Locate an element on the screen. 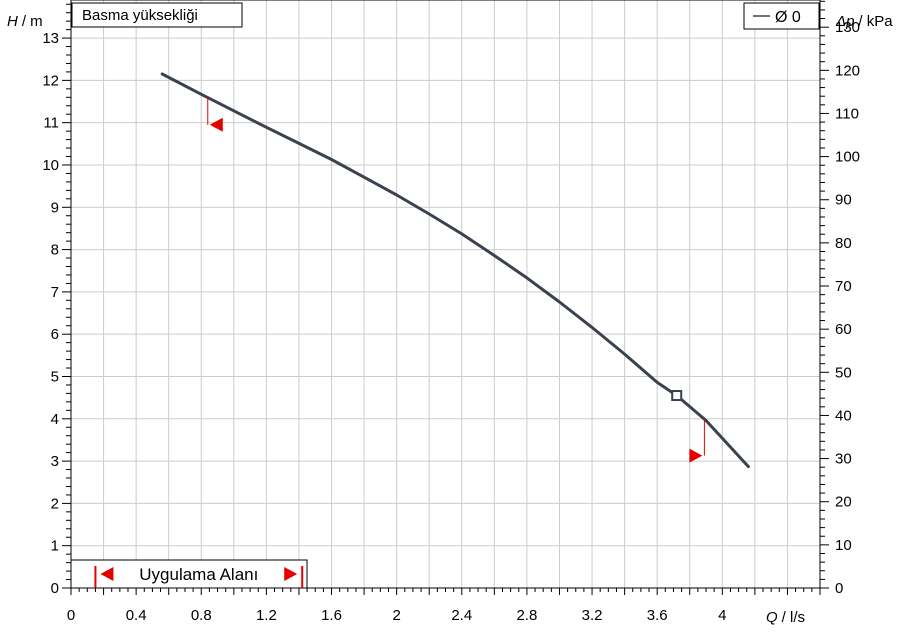 Image resolution: width=907 pixels, height=632 pixels. y-right-tick-label: 80 is located at coordinates (843, 243).